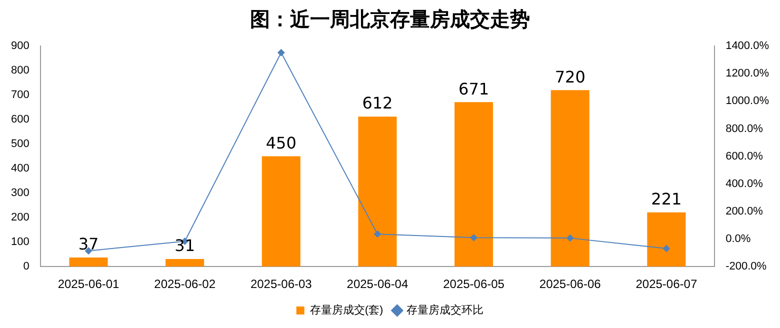 The height and width of the screenshot is (328, 780). Describe the element at coordinates (745, 156) in the screenshot. I see `y2-tick-label: 600.0%` at that location.